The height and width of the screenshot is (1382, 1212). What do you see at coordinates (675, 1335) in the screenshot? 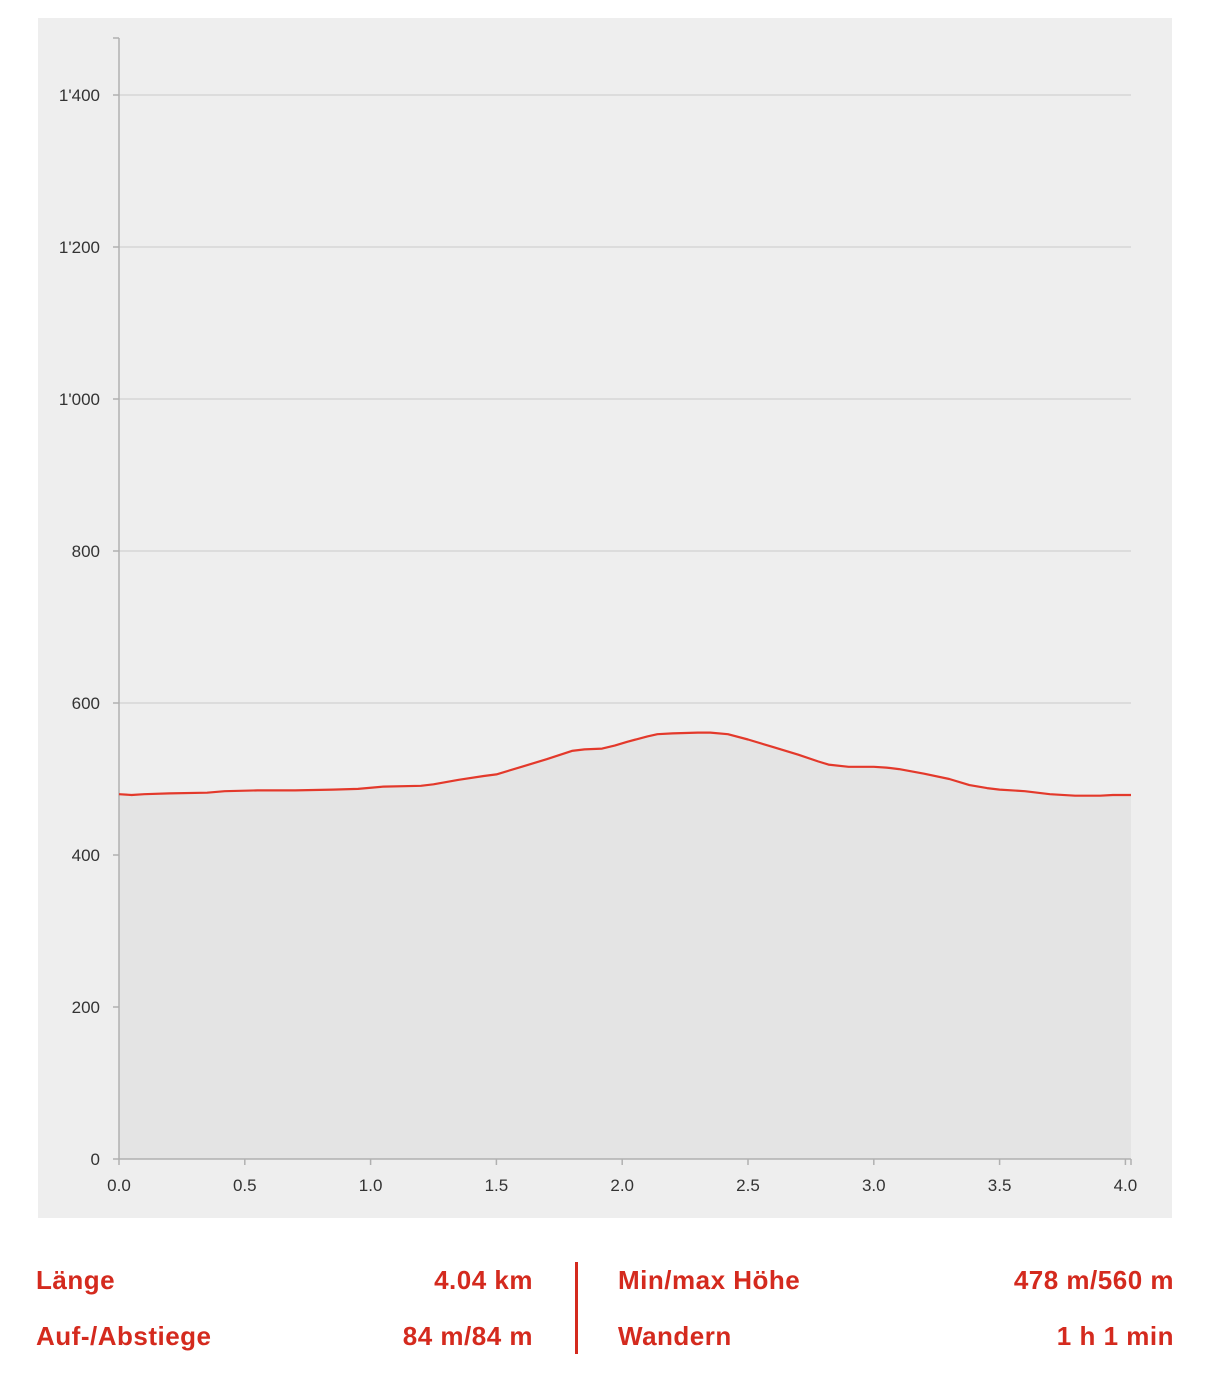
I see `hiking-time-label: Wandern` at bounding box center [675, 1335].